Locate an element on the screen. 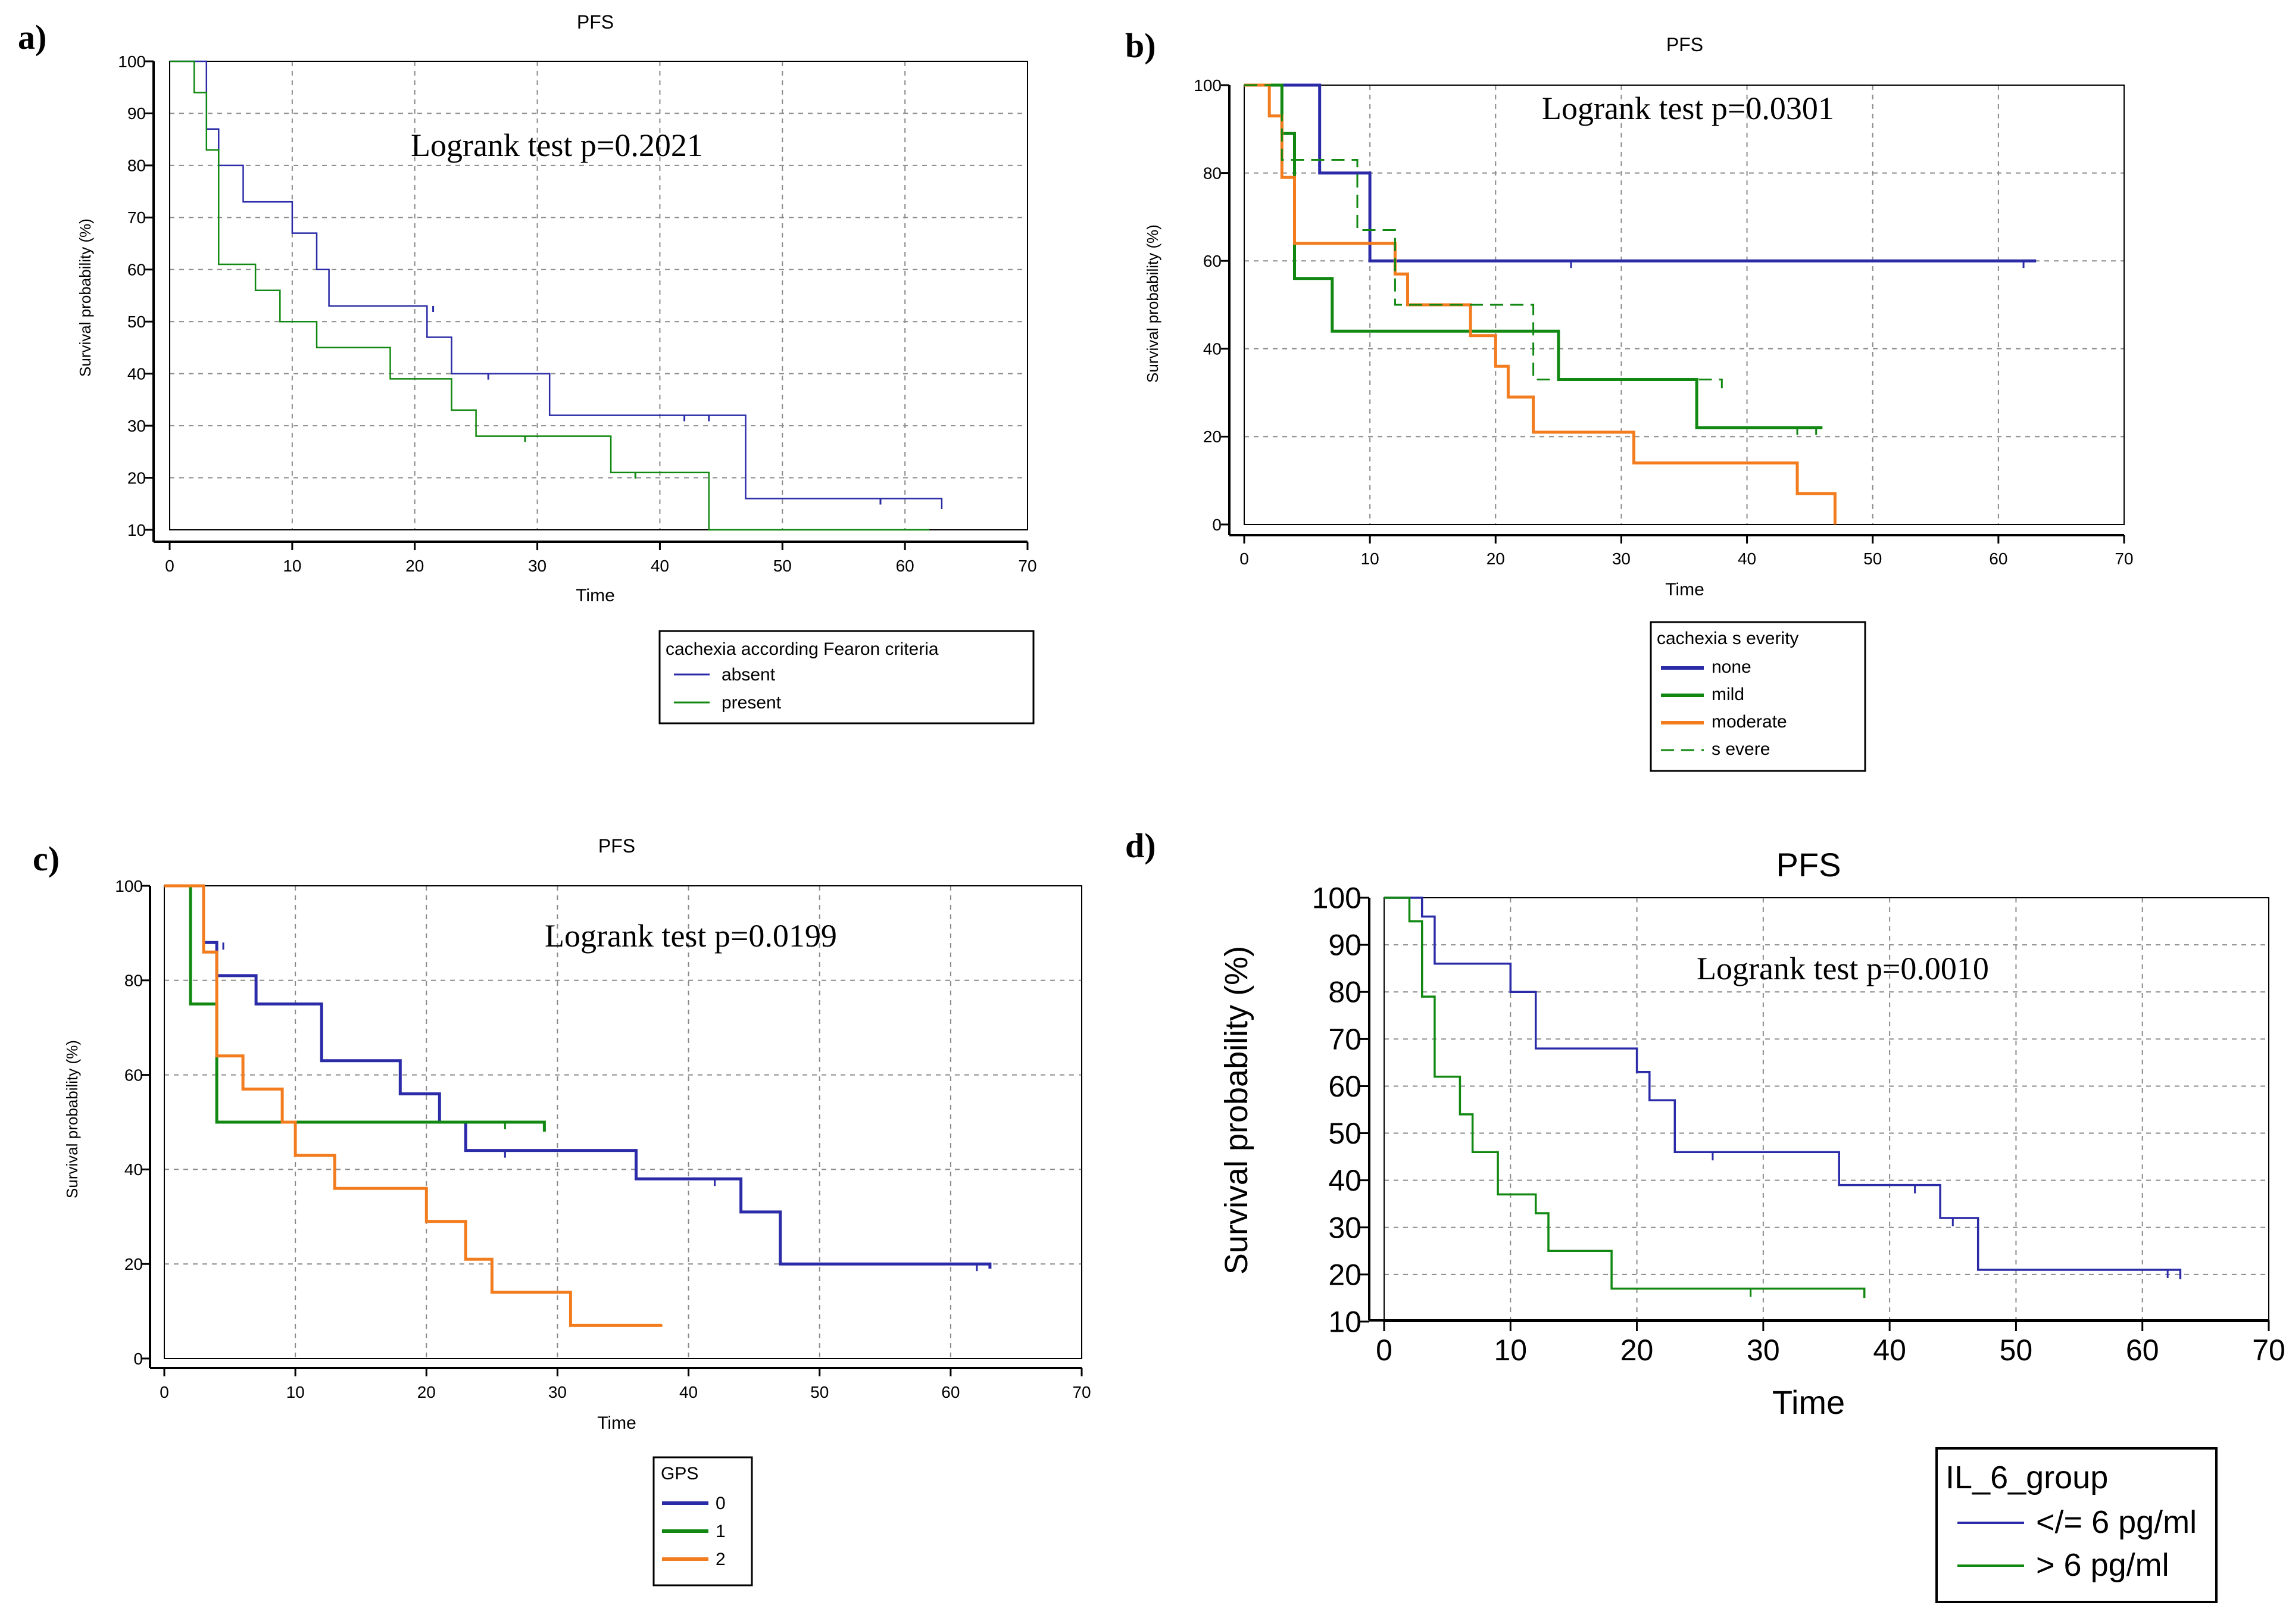 This screenshot has height=1624, width=2289. panel-c-logrank-annotation: Logrank test p=0.0199 is located at coordinates (691, 936).